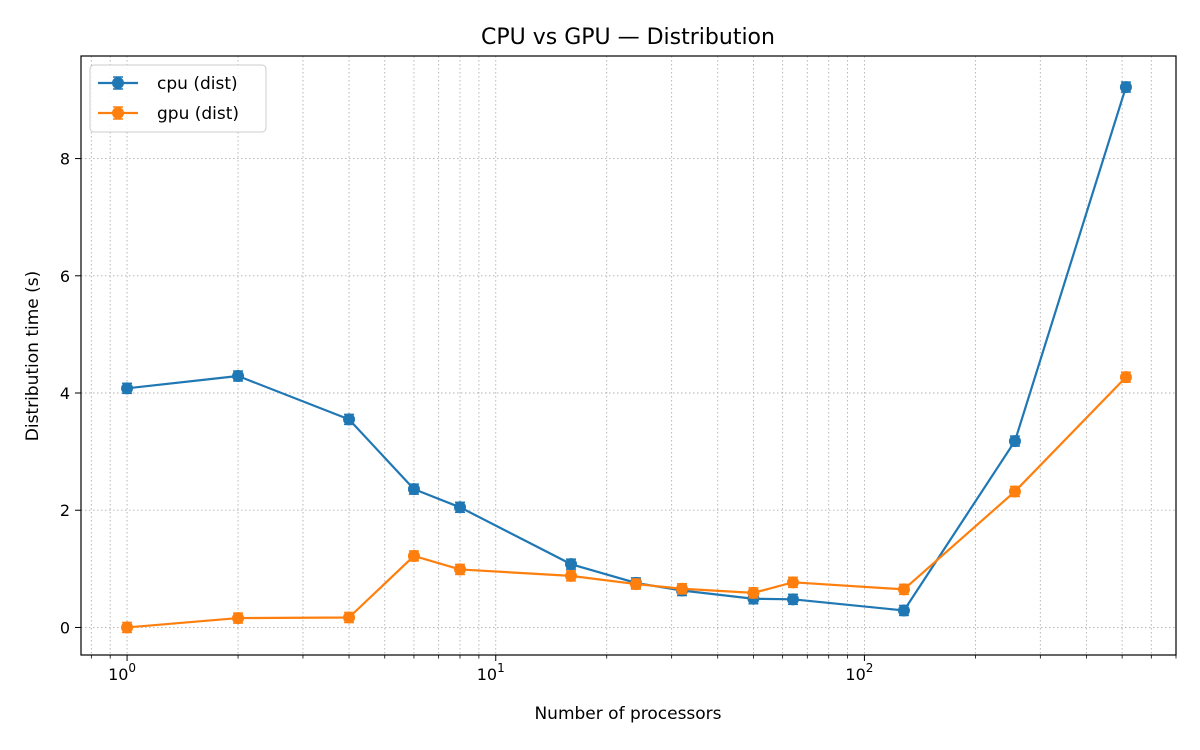  I want to click on y-tick-label: 2, so click(65, 510).